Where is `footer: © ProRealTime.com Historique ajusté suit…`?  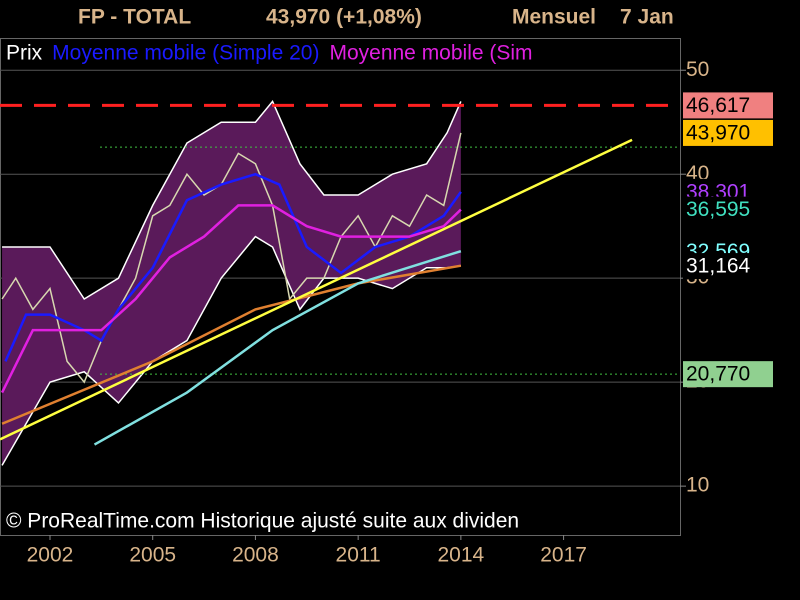 footer: © ProRealTime.com Historique ajusté suit… is located at coordinates (262, 521).